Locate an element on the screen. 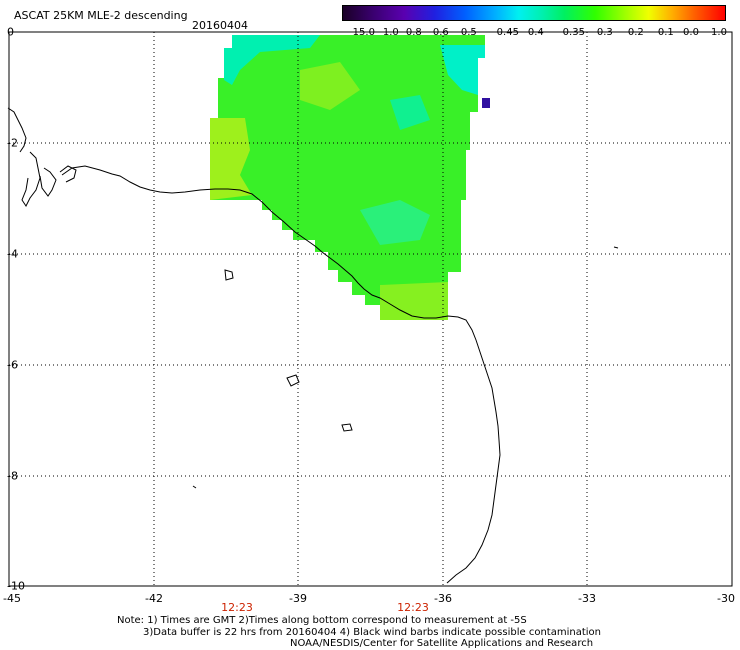  swath-cyan-northwest is located at coordinates (272, 60).